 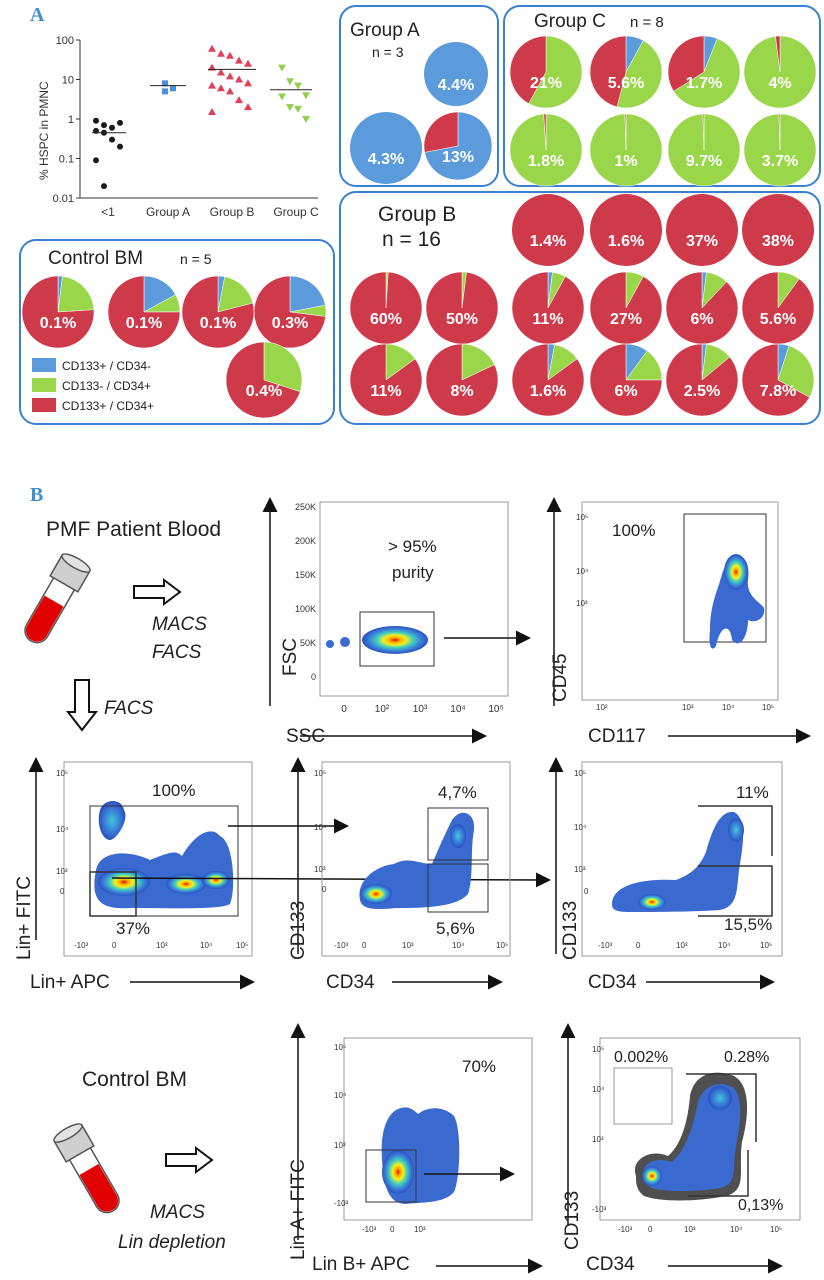 What do you see at coordinates (702, 230) in the screenshot?
I see `group-b-pie-2: 37%` at bounding box center [702, 230].